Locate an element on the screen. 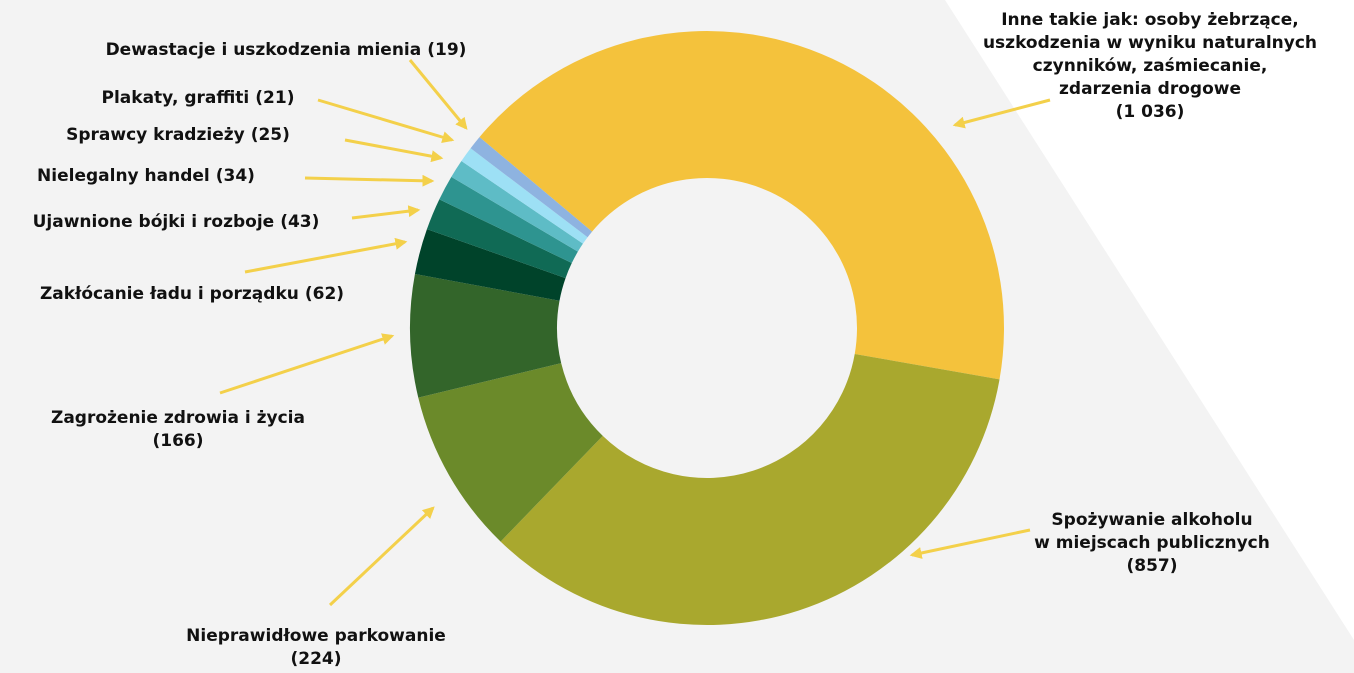 The width and height of the screenshot is (1354, 673). value-label: (25) is located at coordinates (270, 135).